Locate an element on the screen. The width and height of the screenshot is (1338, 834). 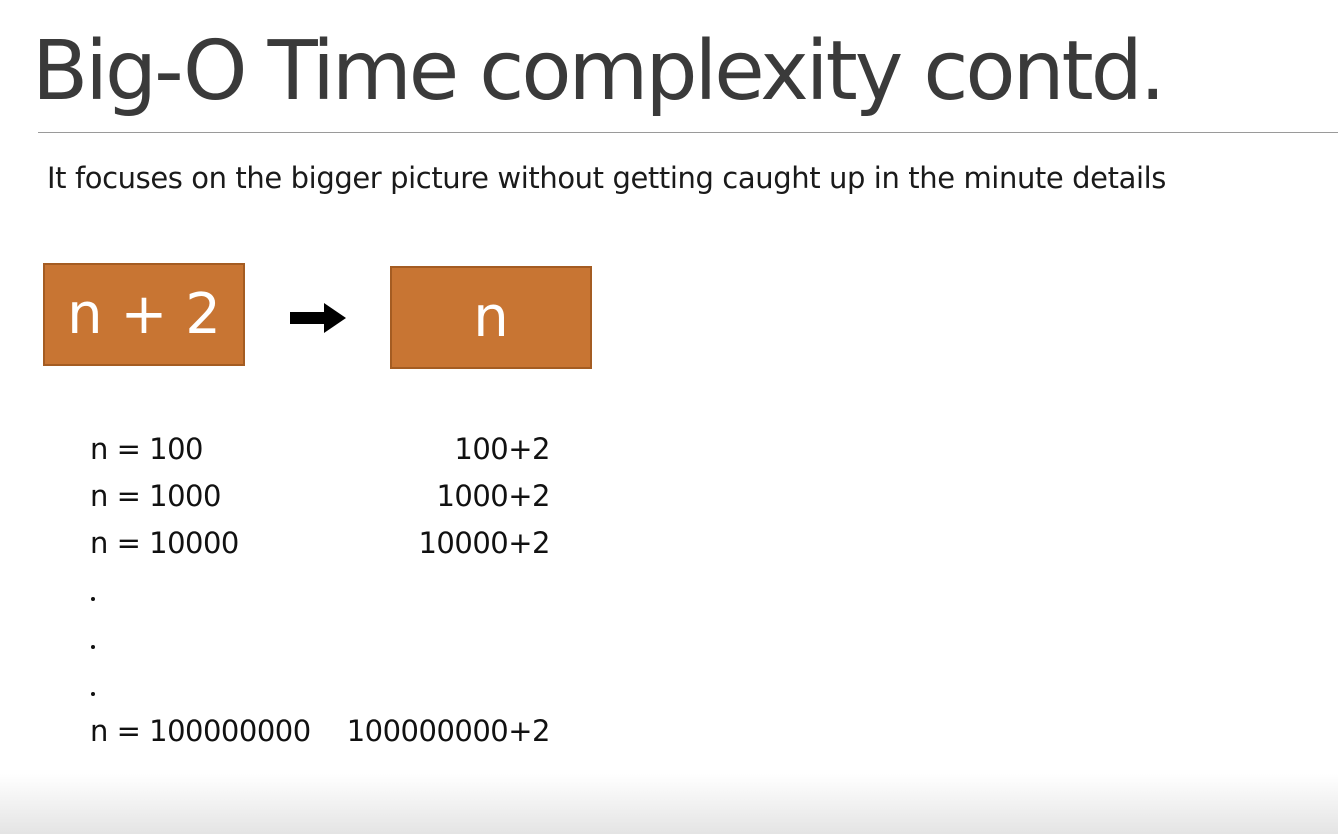
expression-box-n-plus-2-label: n + 2 is located at coordinates (144, 314).